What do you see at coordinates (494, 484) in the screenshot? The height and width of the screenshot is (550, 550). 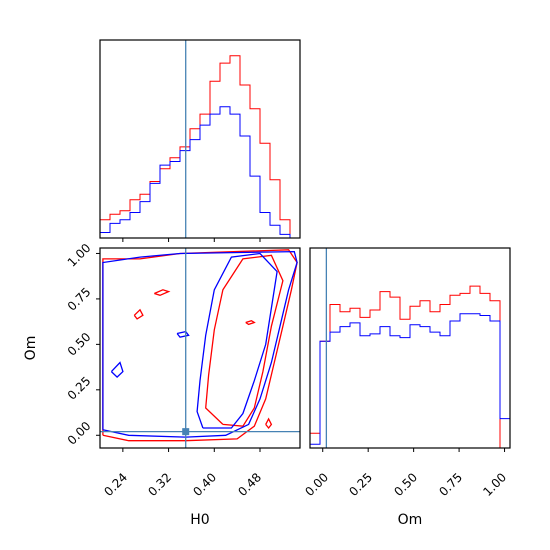 I see `om-x-tick-label-4: 1.00` at bounding box center [494, 484].